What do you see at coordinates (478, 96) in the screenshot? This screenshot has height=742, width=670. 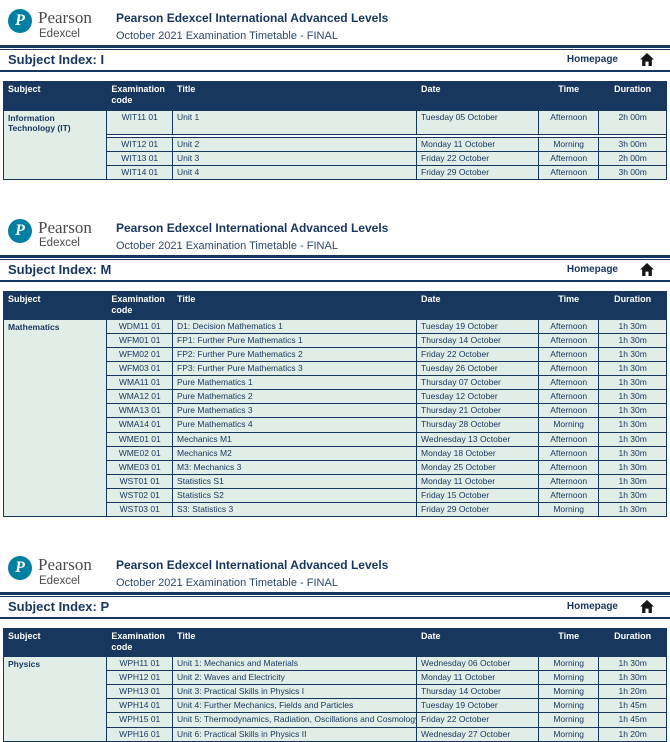 I see `col-header-date: Date` at bounding box center [478, 96].